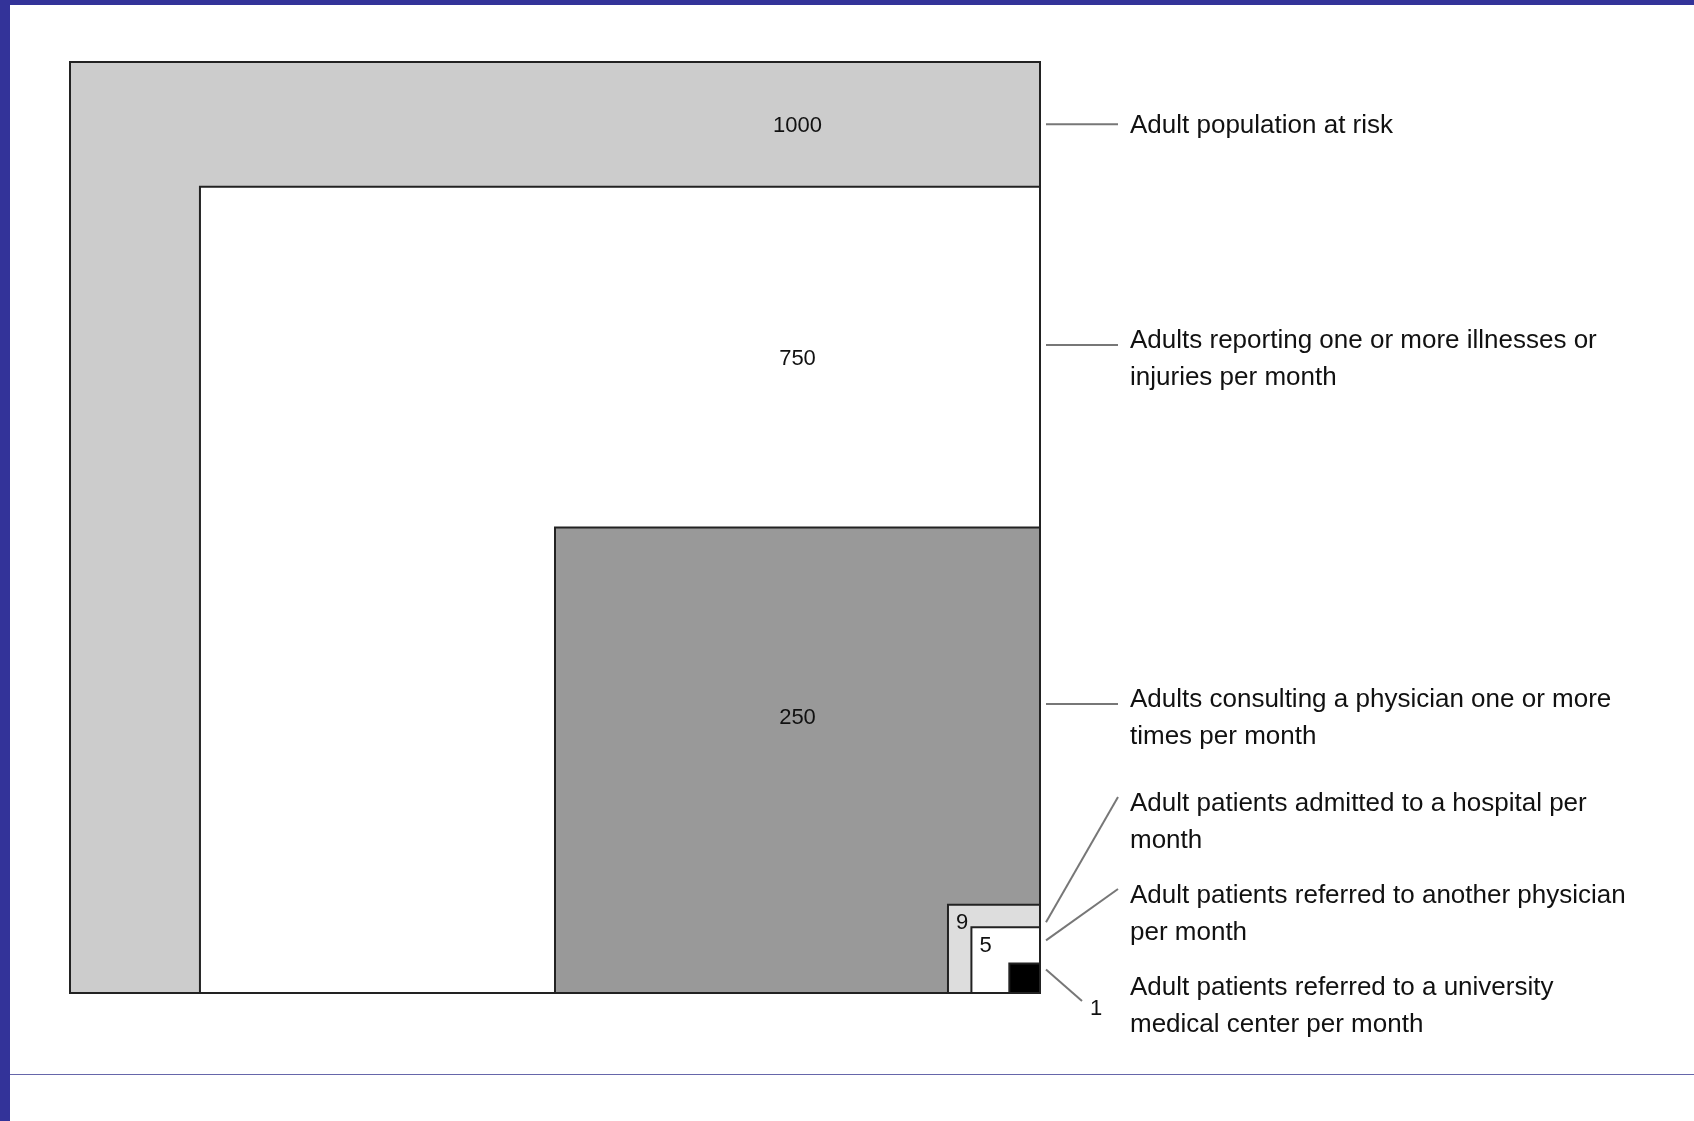 The height and width of the screenshot is (1121, 1694). I want to click on category-label: Adult patients referred to another physician per month, so click(1381, 912).